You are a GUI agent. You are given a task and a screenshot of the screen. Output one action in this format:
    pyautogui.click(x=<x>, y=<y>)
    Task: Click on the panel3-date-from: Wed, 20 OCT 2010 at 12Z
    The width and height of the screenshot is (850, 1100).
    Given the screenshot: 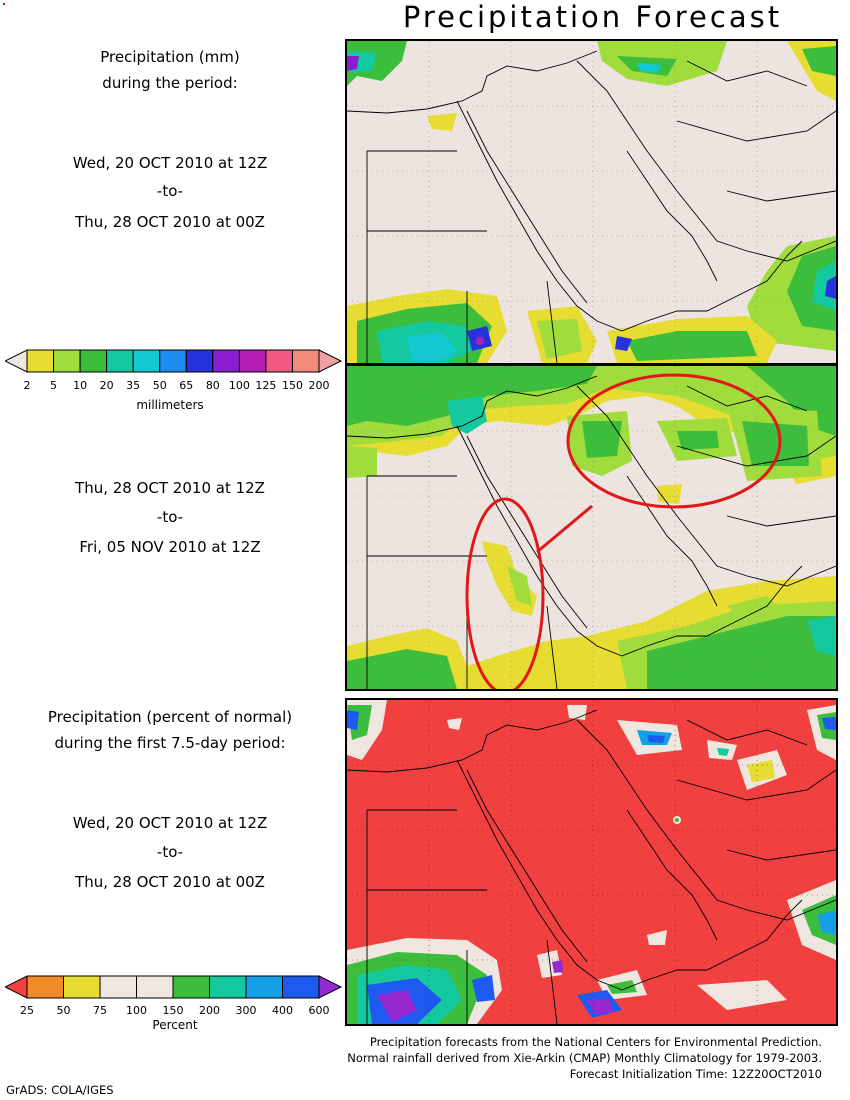 What is the action you would take?
    pyautogui.click(x=170, y=823)
    